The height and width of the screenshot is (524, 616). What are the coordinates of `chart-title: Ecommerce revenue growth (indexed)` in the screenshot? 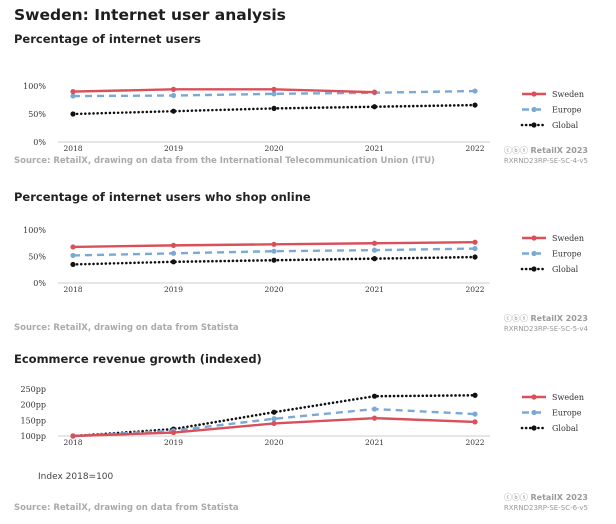 It's located at (138, 359).